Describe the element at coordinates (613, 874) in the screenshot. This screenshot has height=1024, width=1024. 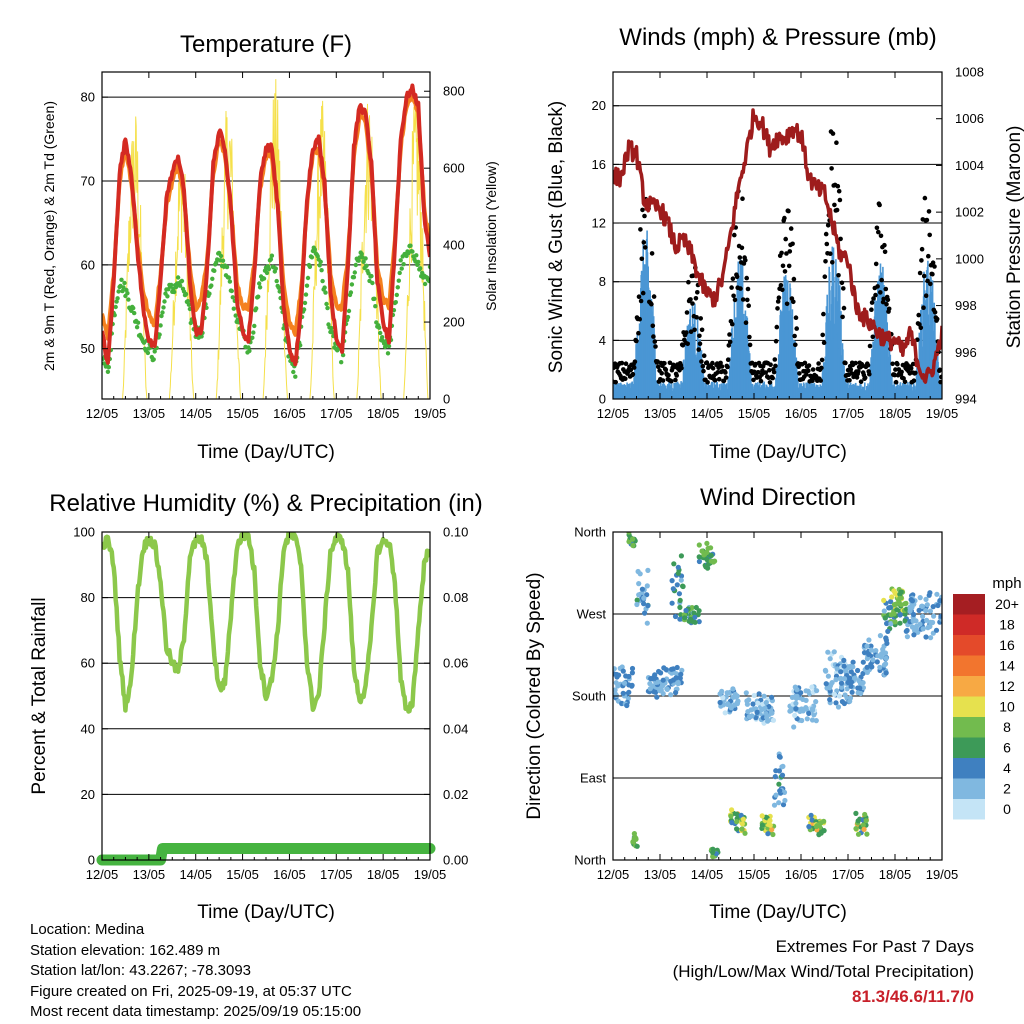
I see `x-tick-label: 12/05` at that location.